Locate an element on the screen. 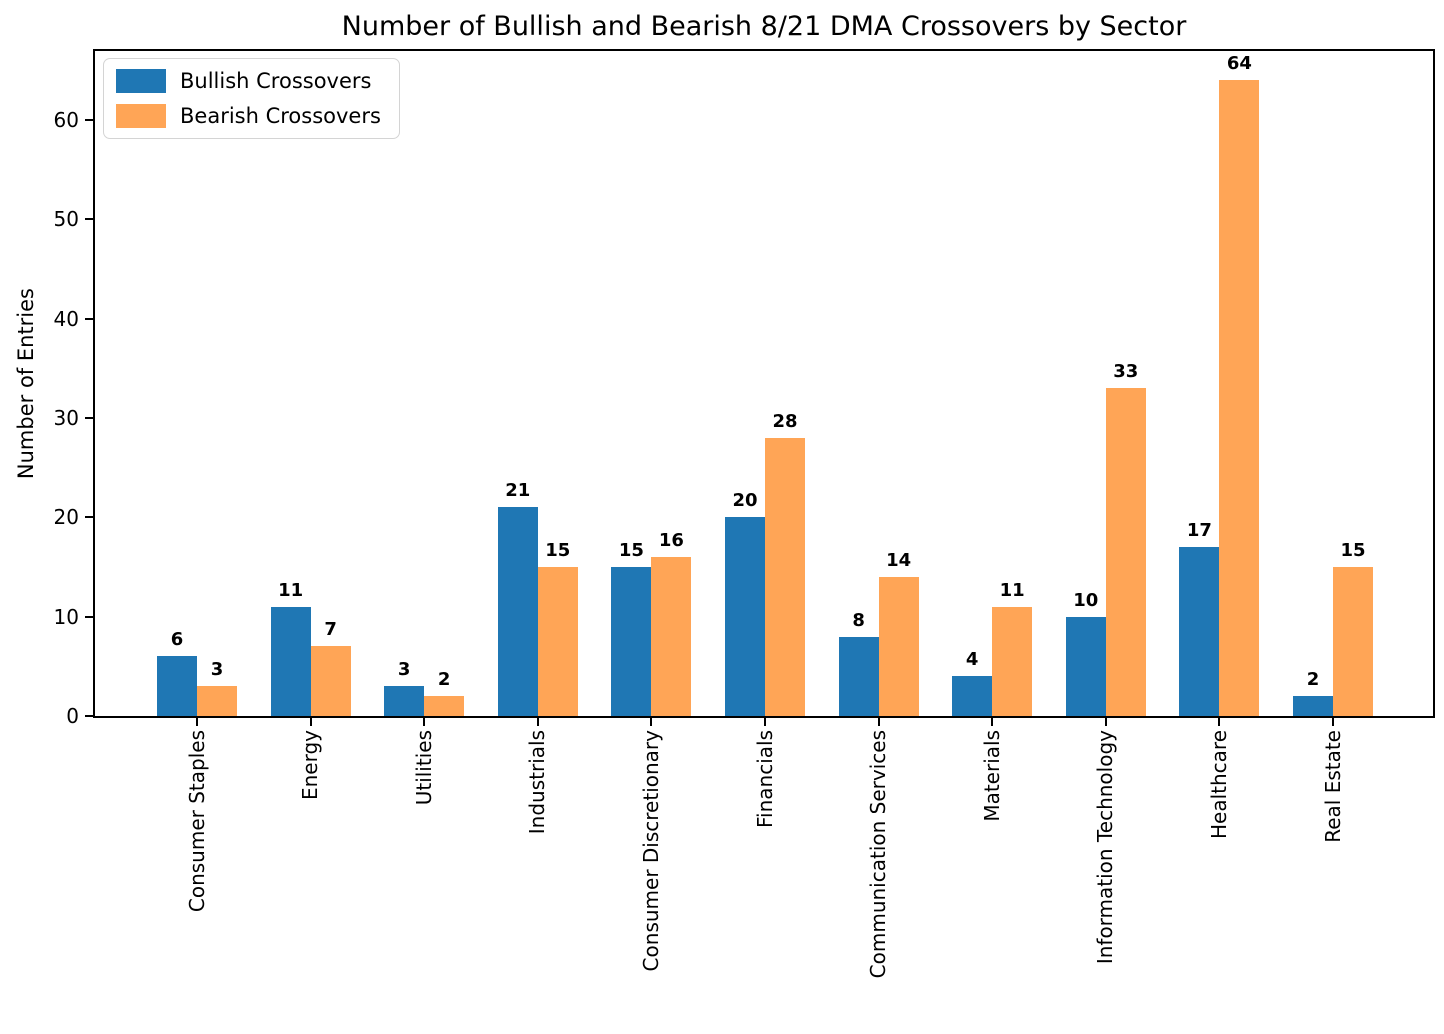 The width and height of the screenshot is (1444, 1034). bar-value-label-bullish-industrials: 21 is located at coordinates (518, 491).